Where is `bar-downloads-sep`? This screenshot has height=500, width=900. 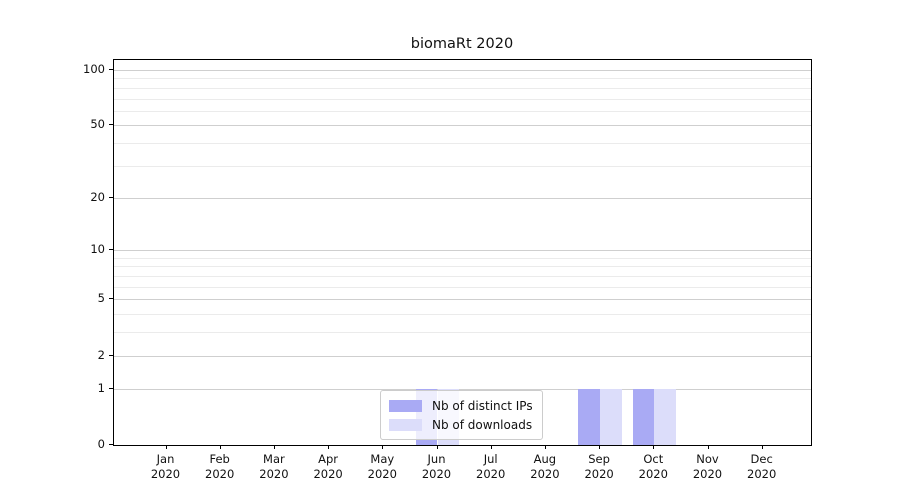
bar-downloads-sep is located at coordinates (611, 416).